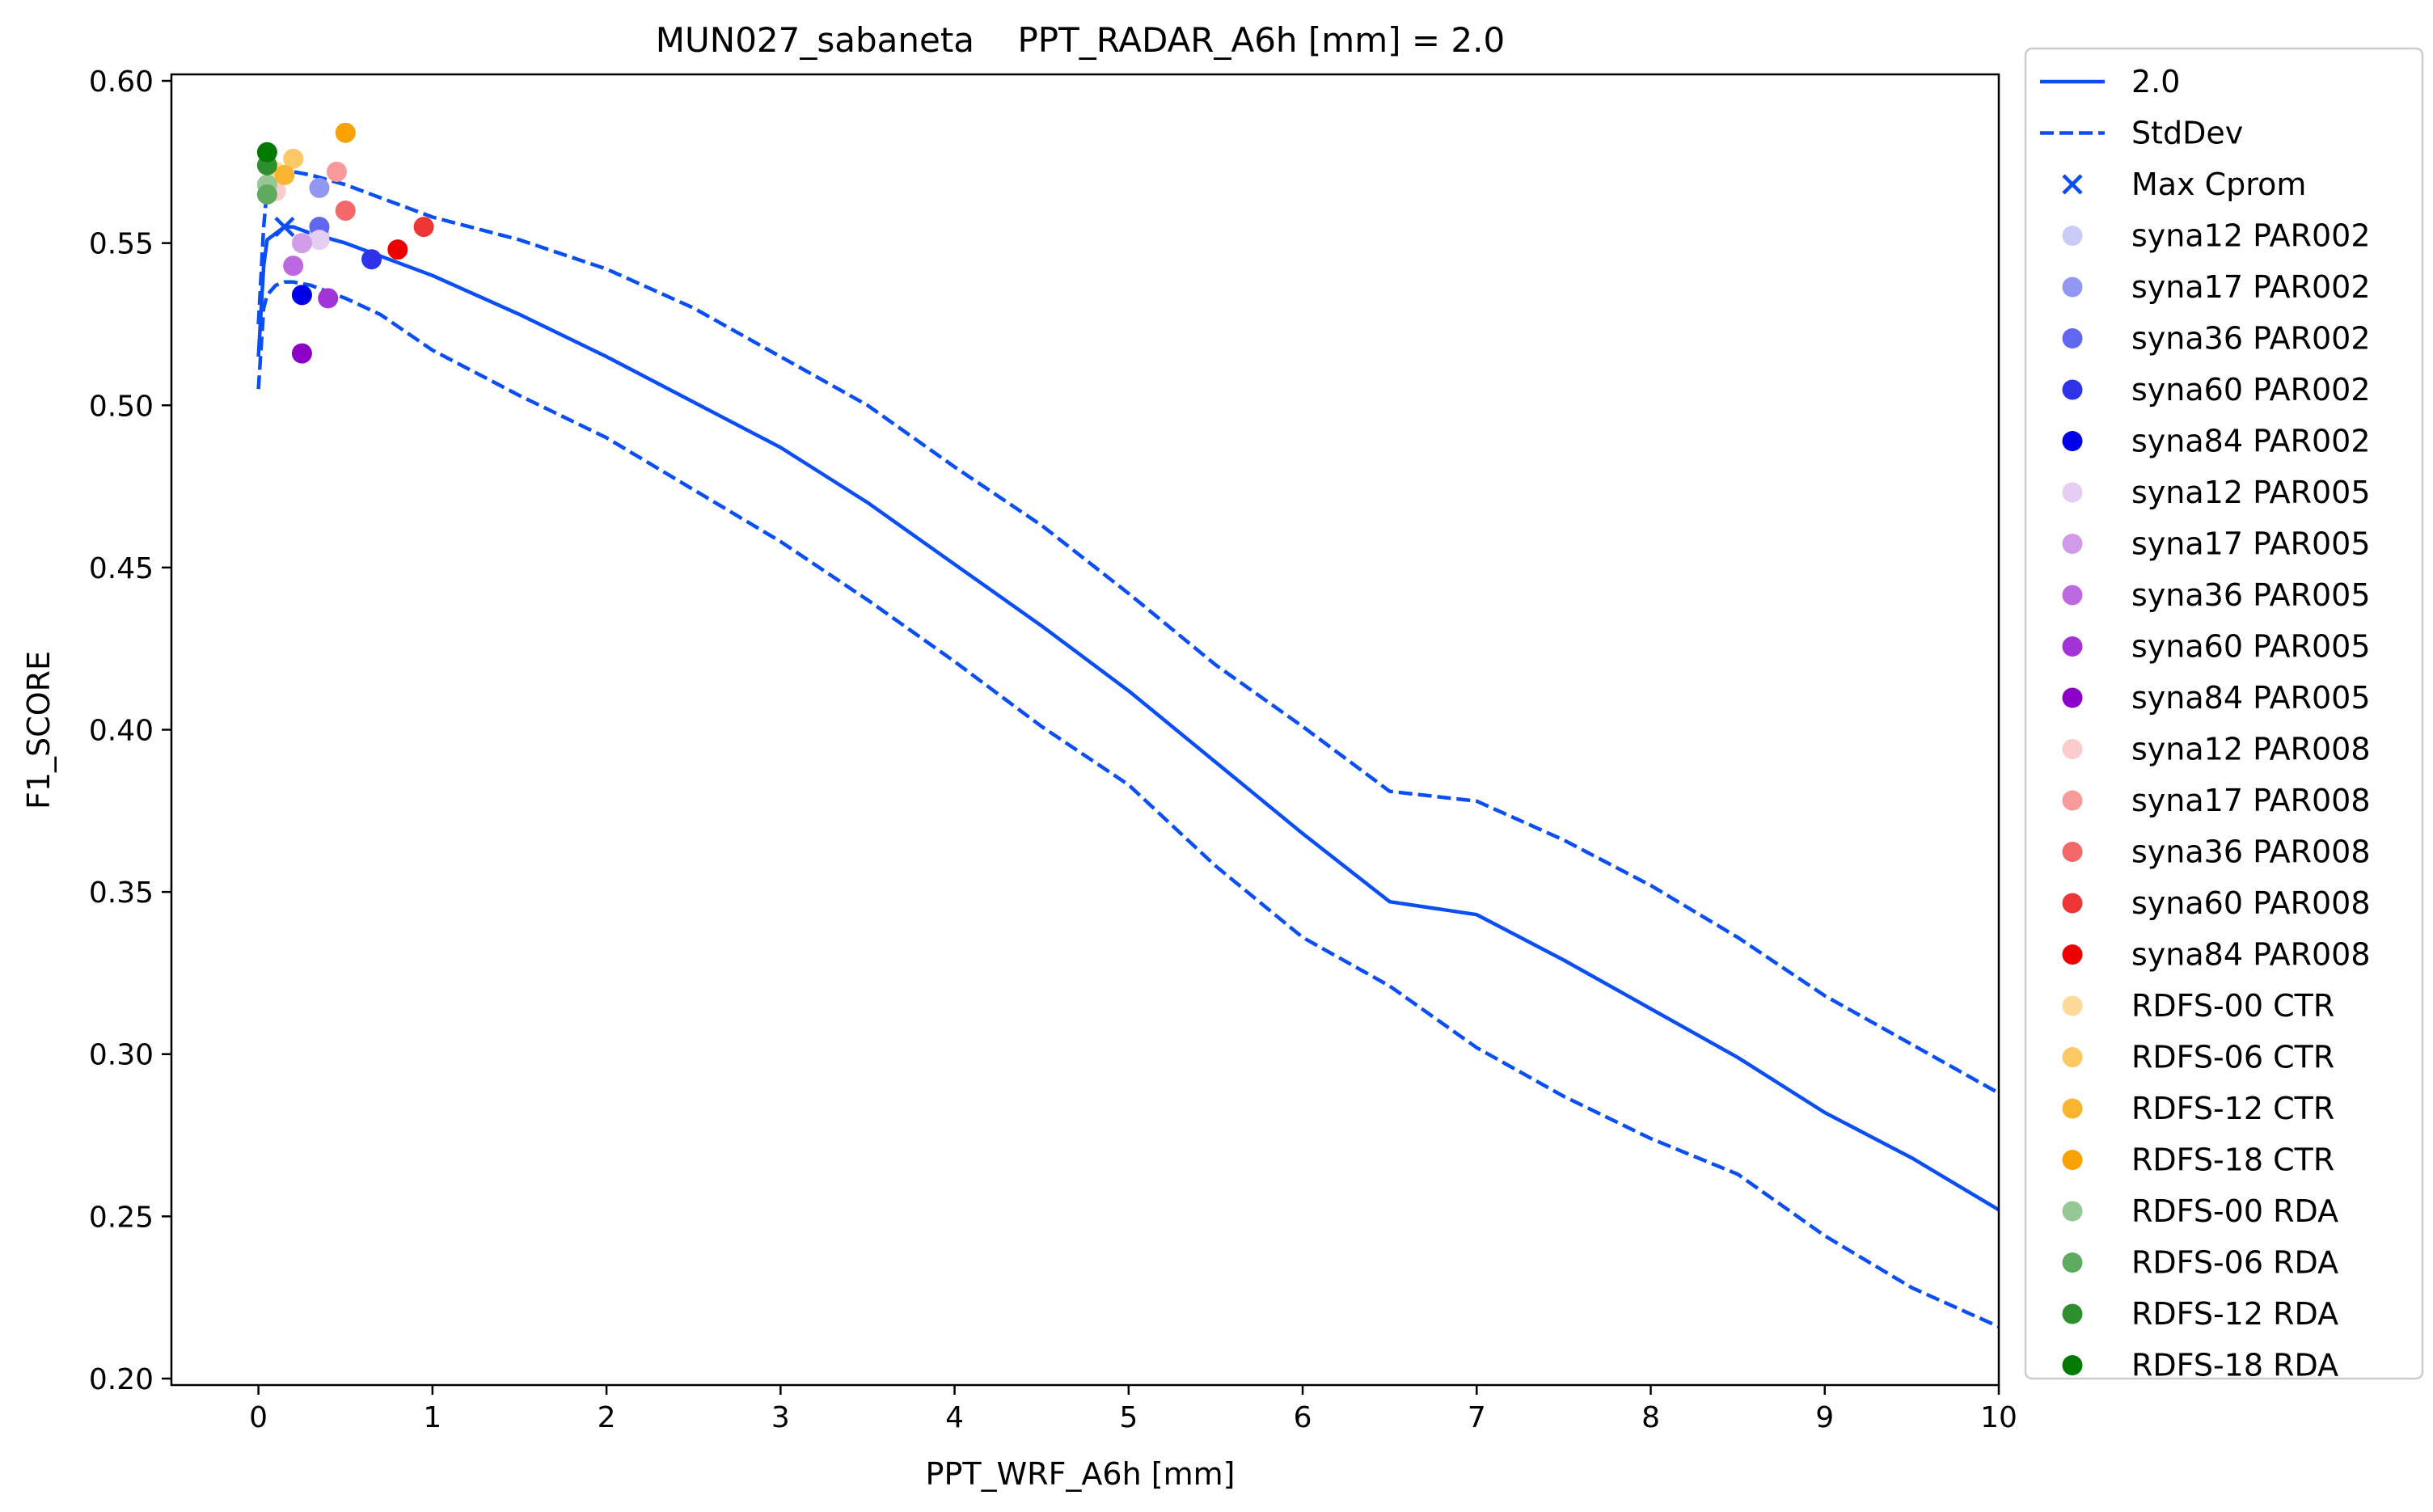 The width and height of the screenshot is (2433, 1512). Describe the element at coordinates (2072, 1211) in the screenshot. I see `legend-swatch-rdfs-00-rda` at that location.